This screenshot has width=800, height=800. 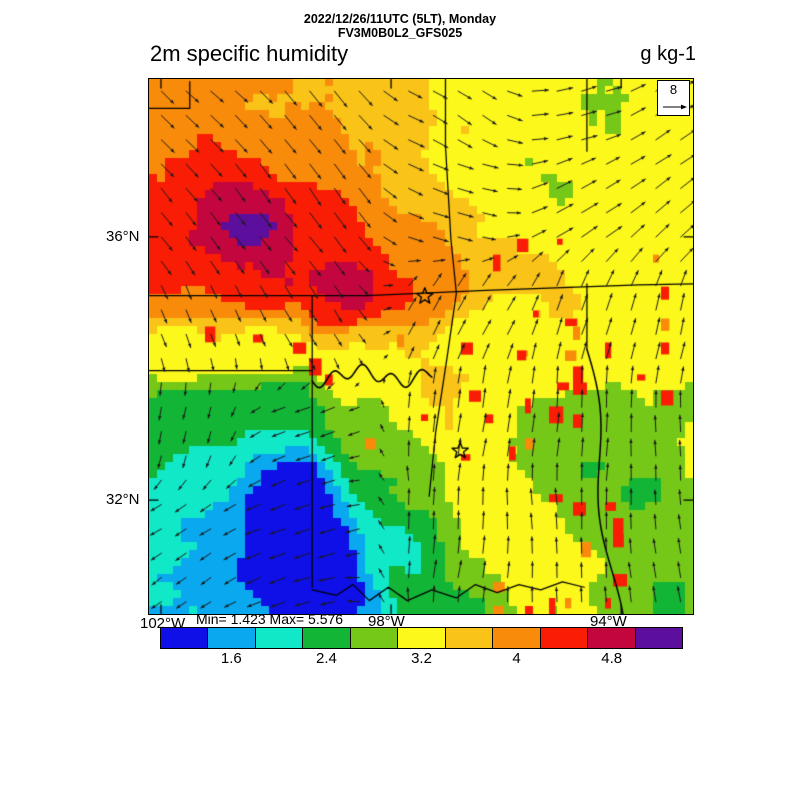 I want to click on wind-reference-legend: 8, so click(x=673, y=98).